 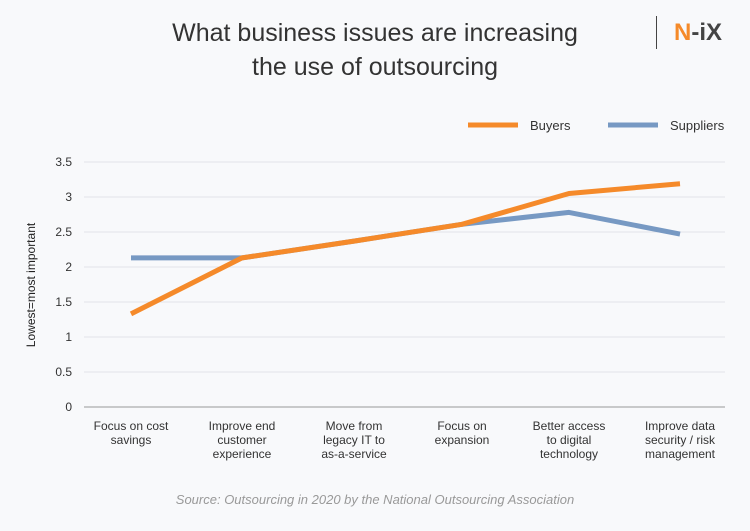 What do you see at coordinates (375, 67) in the screenshot?
I see `title-line-2: the use of outsourcing` at bounding box center [375, 67].